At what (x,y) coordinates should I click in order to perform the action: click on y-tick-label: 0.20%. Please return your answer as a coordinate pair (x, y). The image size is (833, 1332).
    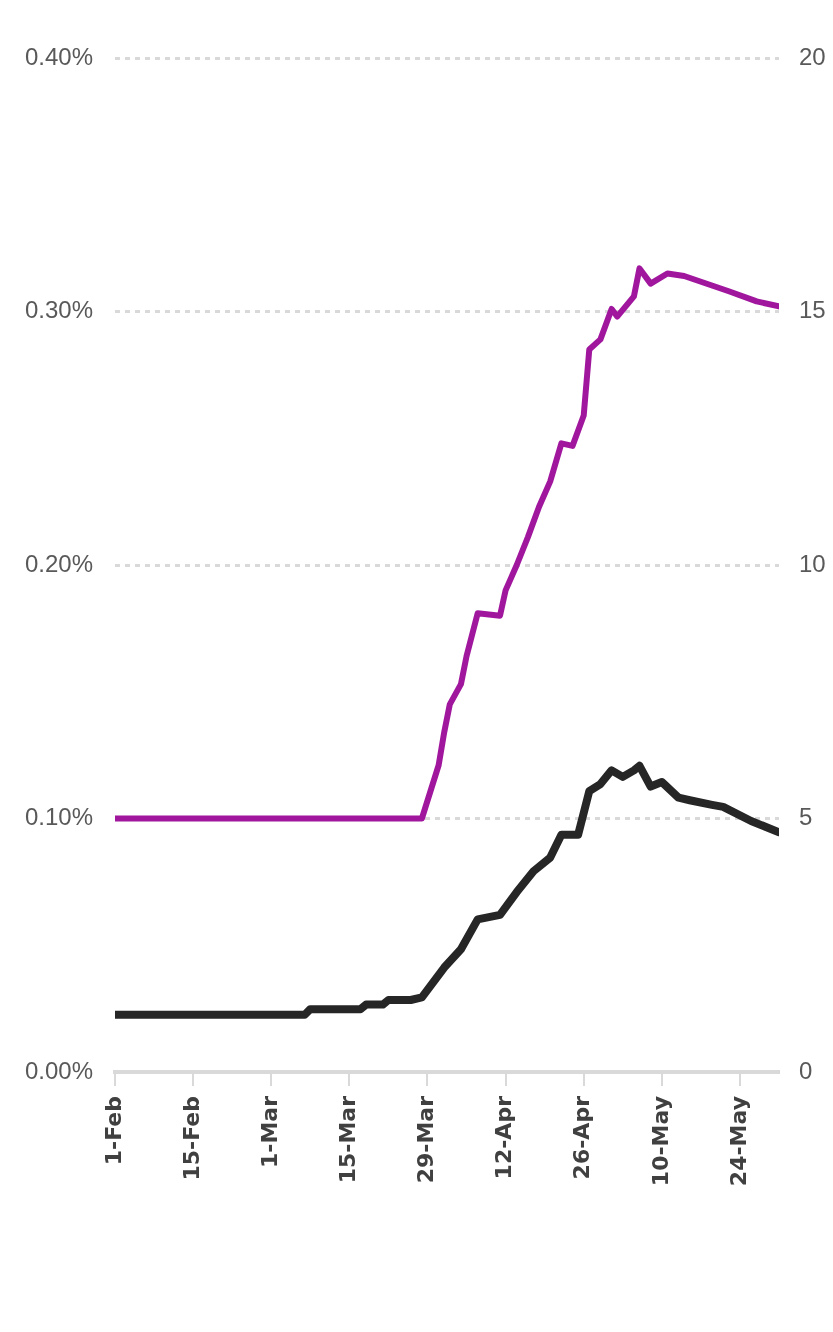
    Looking at the image, I should click on (58, 563).